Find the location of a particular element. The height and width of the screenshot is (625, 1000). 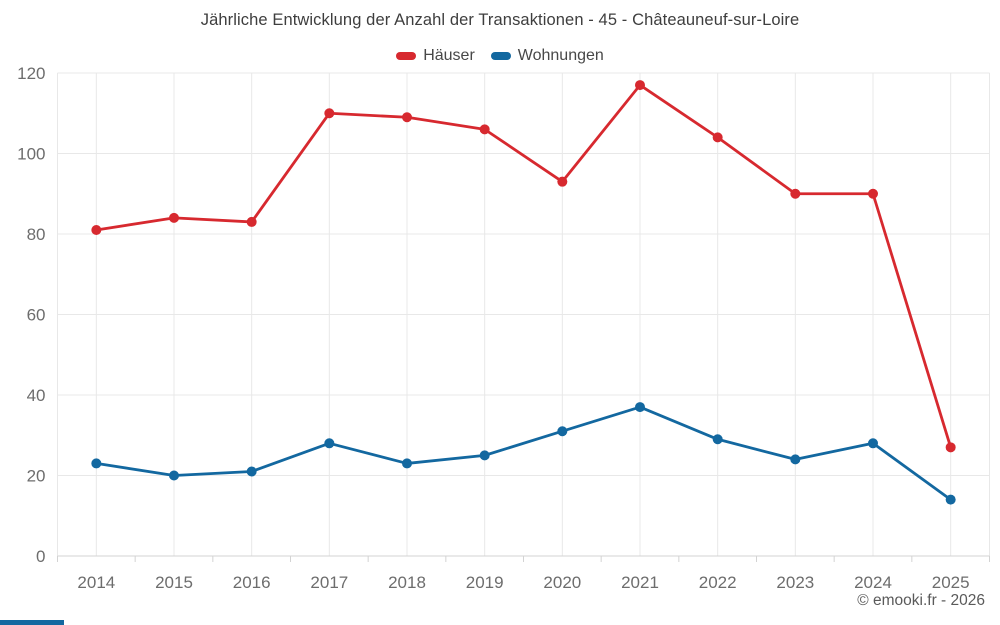

svg-text: 2021 is located at coordinates (640, 582).